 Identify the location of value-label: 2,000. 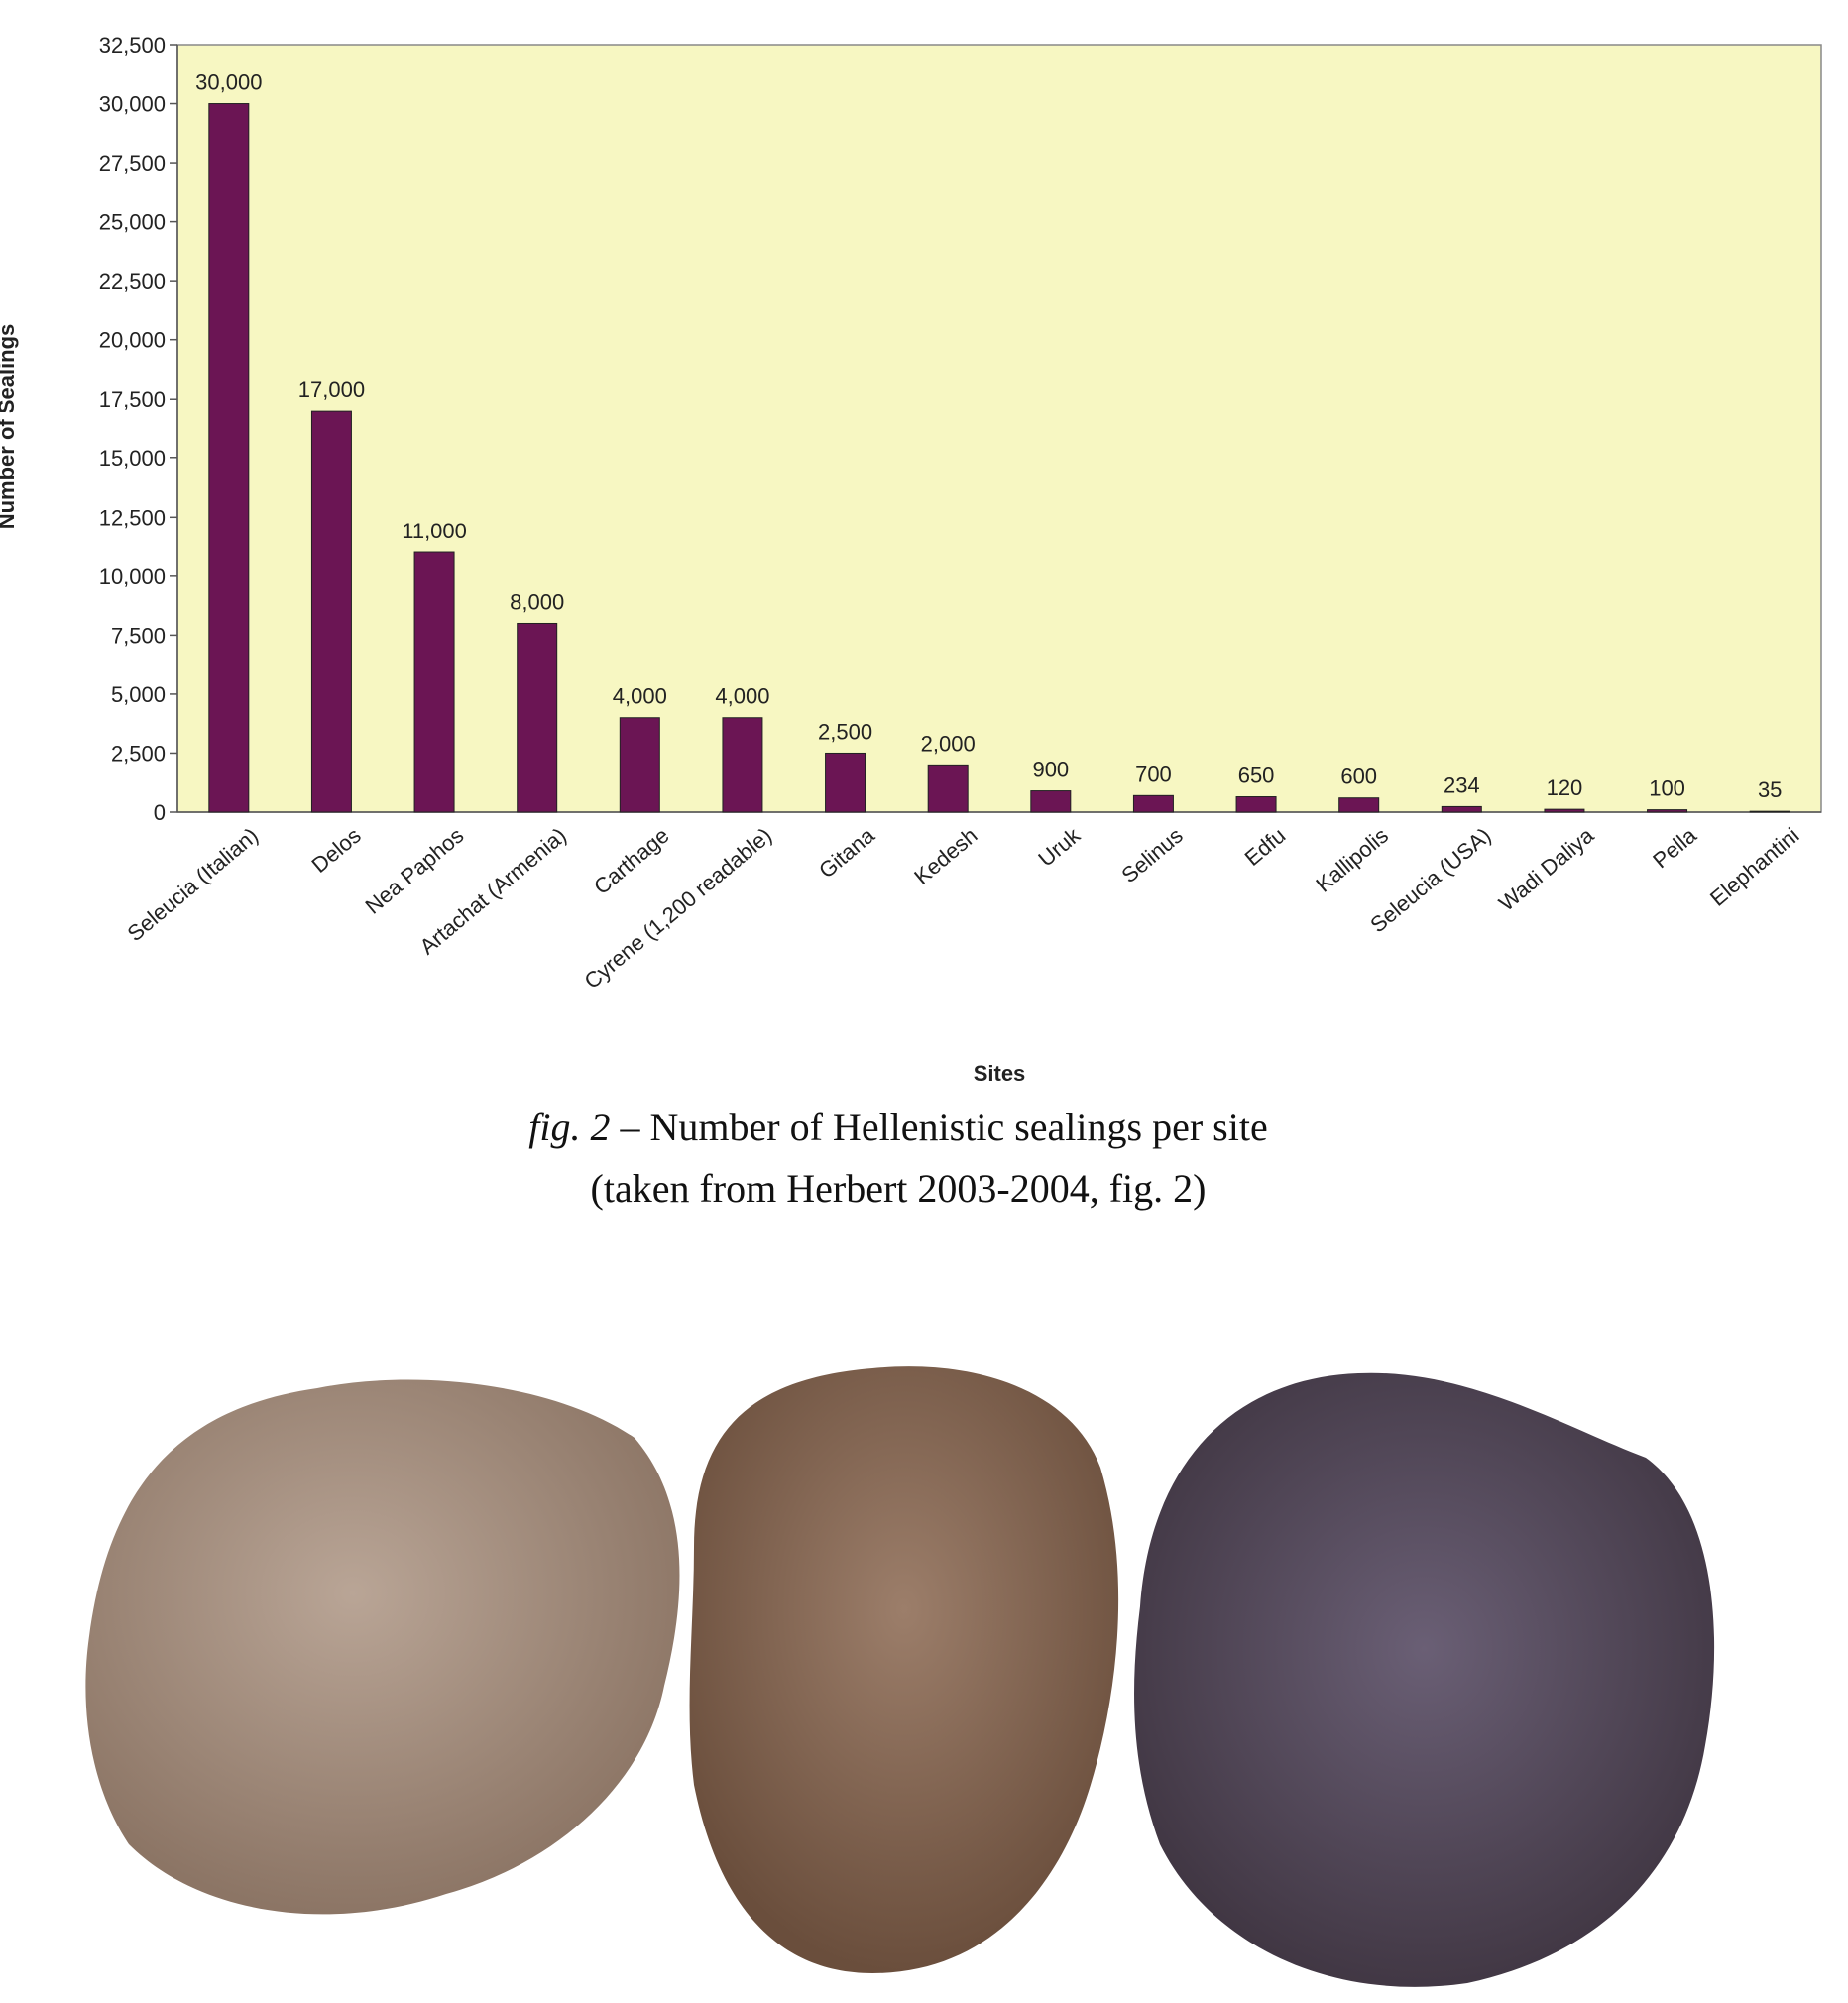
(948, 744).